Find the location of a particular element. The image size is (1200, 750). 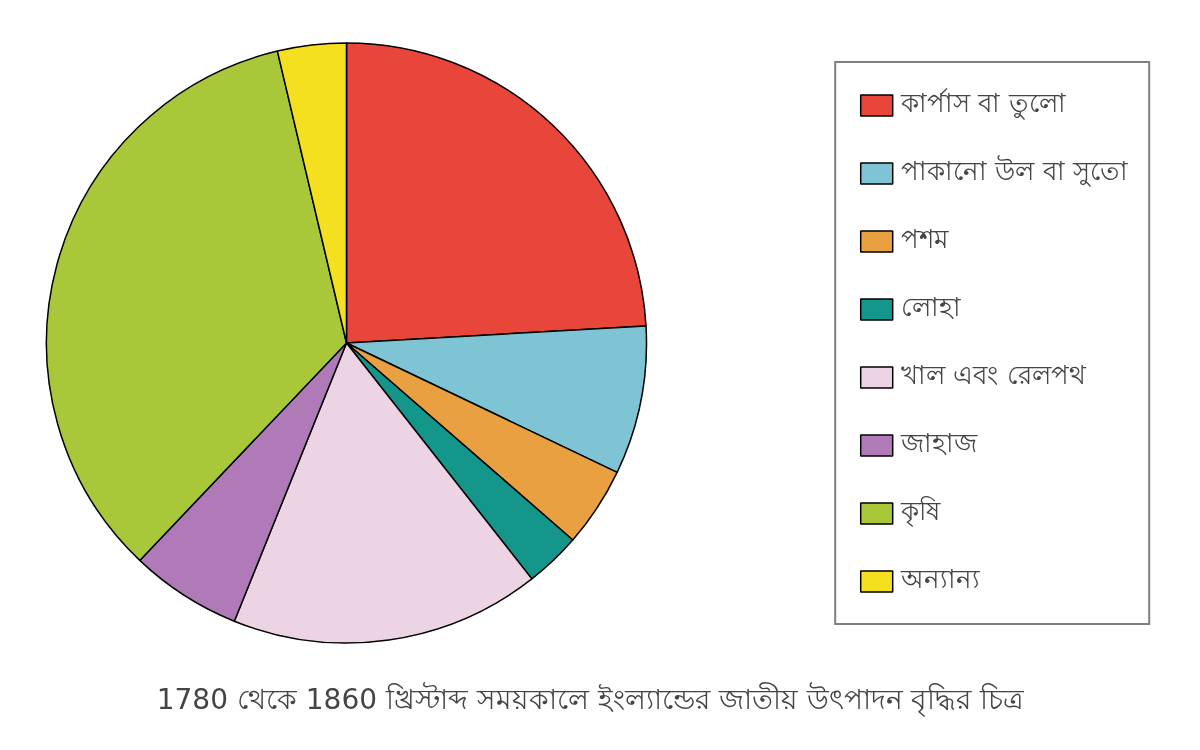

legend-label: পাকানো উল বা সুতো is located at coordinates (1014, 171).